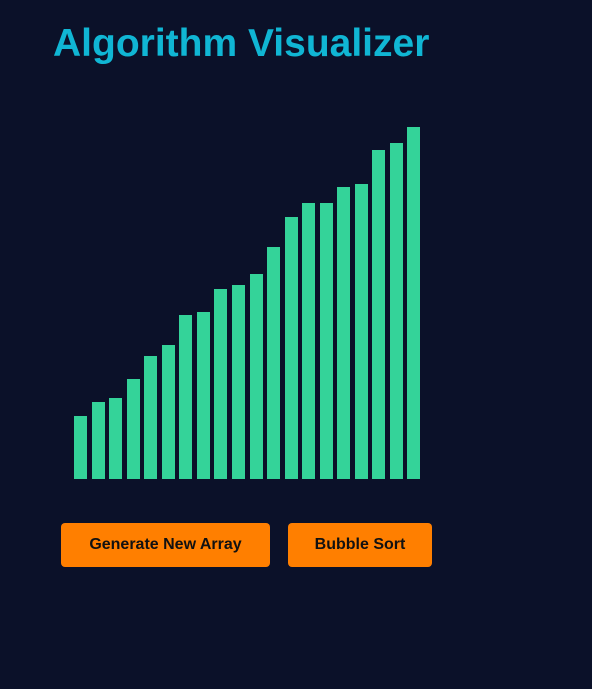 The image size is (592, 689). Describe the element at coordinates (360, 545) in the screenshot. I see `bubble-sort-button: Bubble Sort` at that location.